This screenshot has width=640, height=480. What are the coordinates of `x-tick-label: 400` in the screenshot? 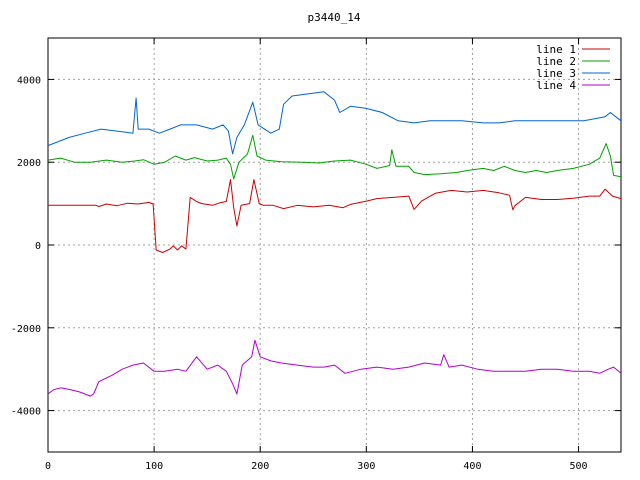 It's located at (472, 466).